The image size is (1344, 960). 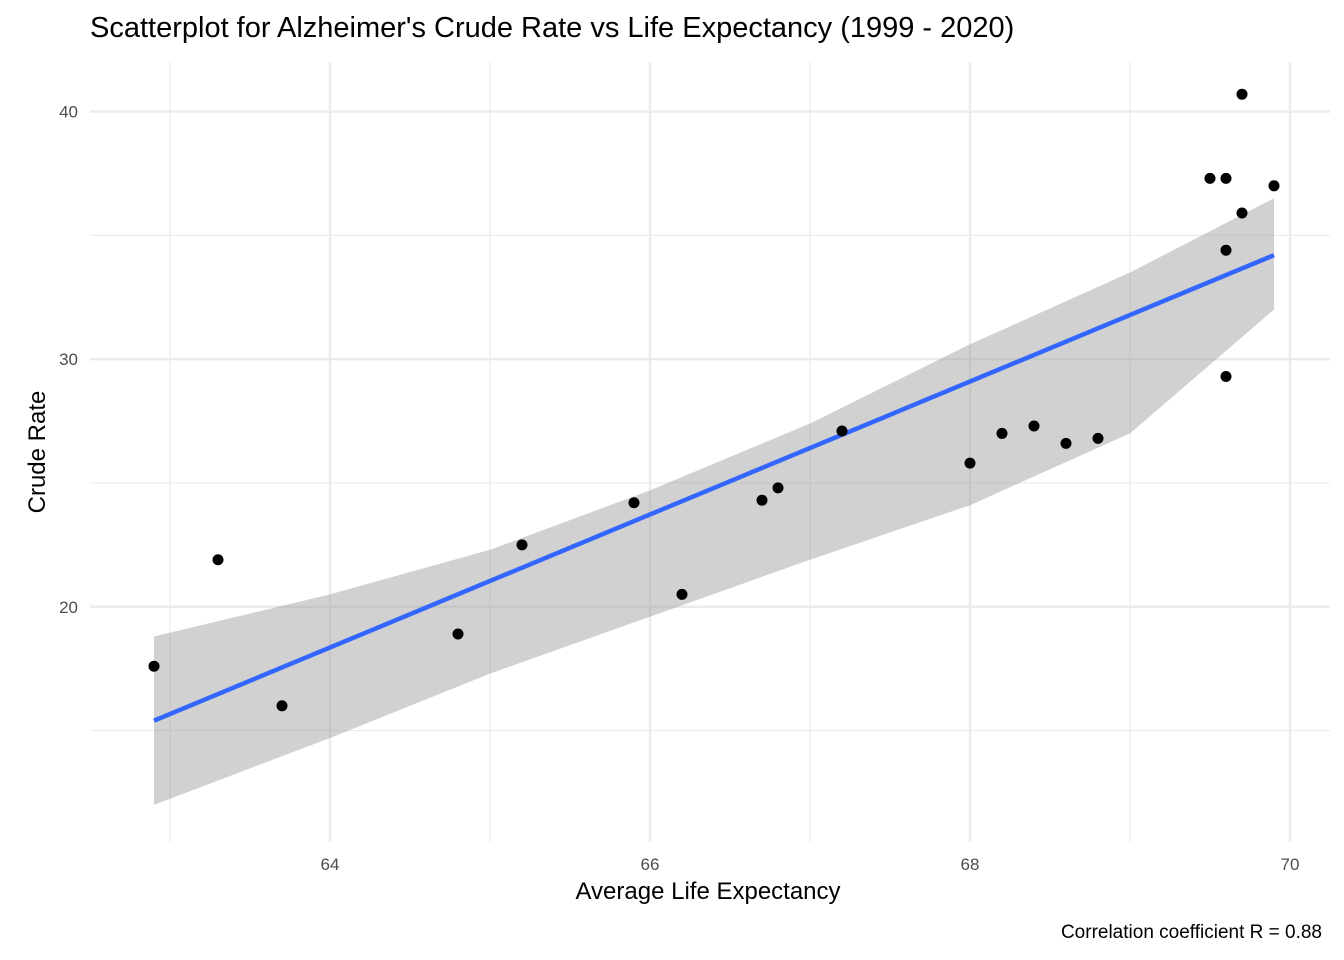 What do you see at coordinates (330, 864) in the screenshot?
I see `x-tick-label: 64` at bounding box center [330, 864].